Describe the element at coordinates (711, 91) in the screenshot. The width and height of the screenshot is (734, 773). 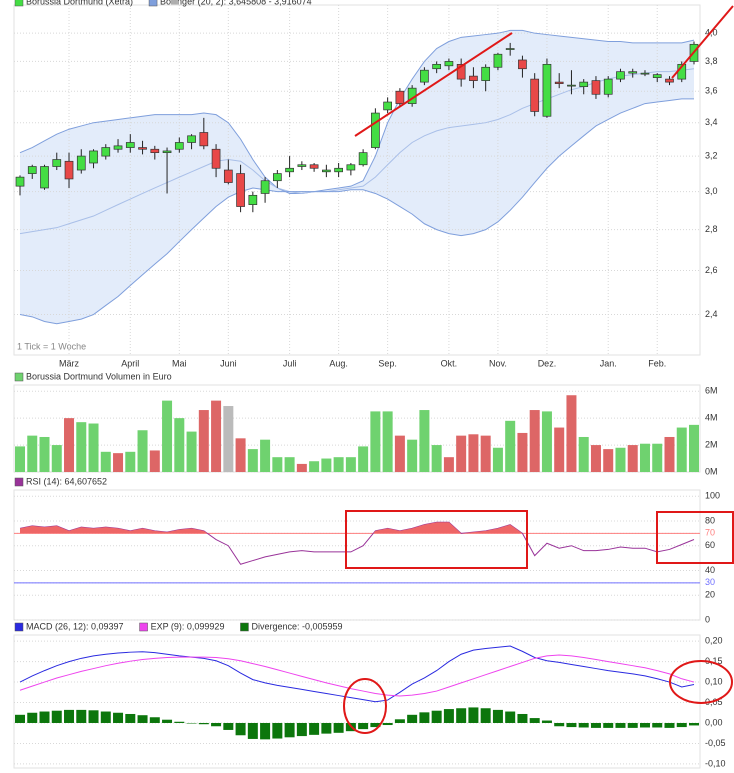
I see `y-tick-label: 3,6` at that location.